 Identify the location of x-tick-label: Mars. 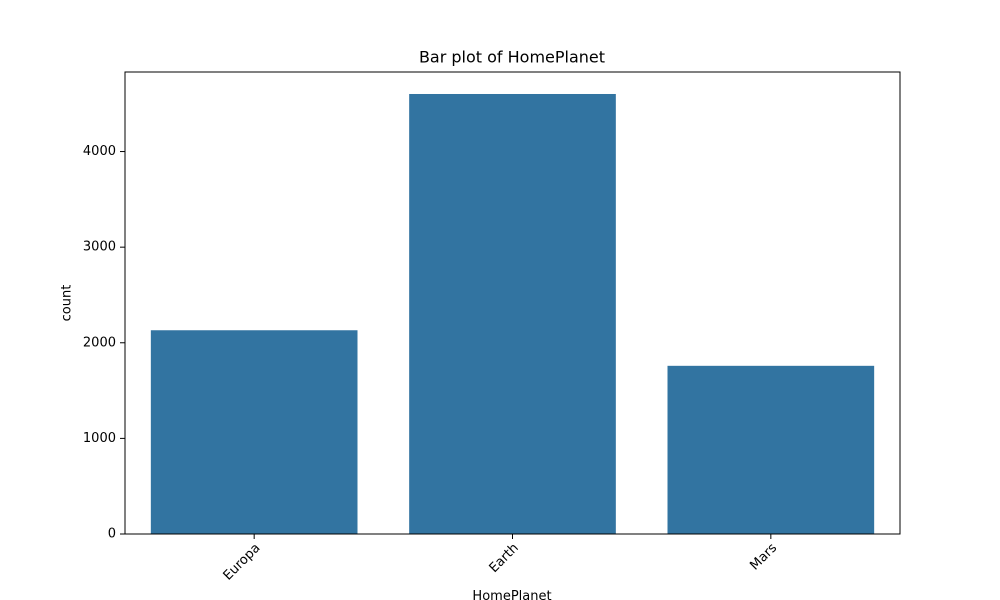
(763, 557).